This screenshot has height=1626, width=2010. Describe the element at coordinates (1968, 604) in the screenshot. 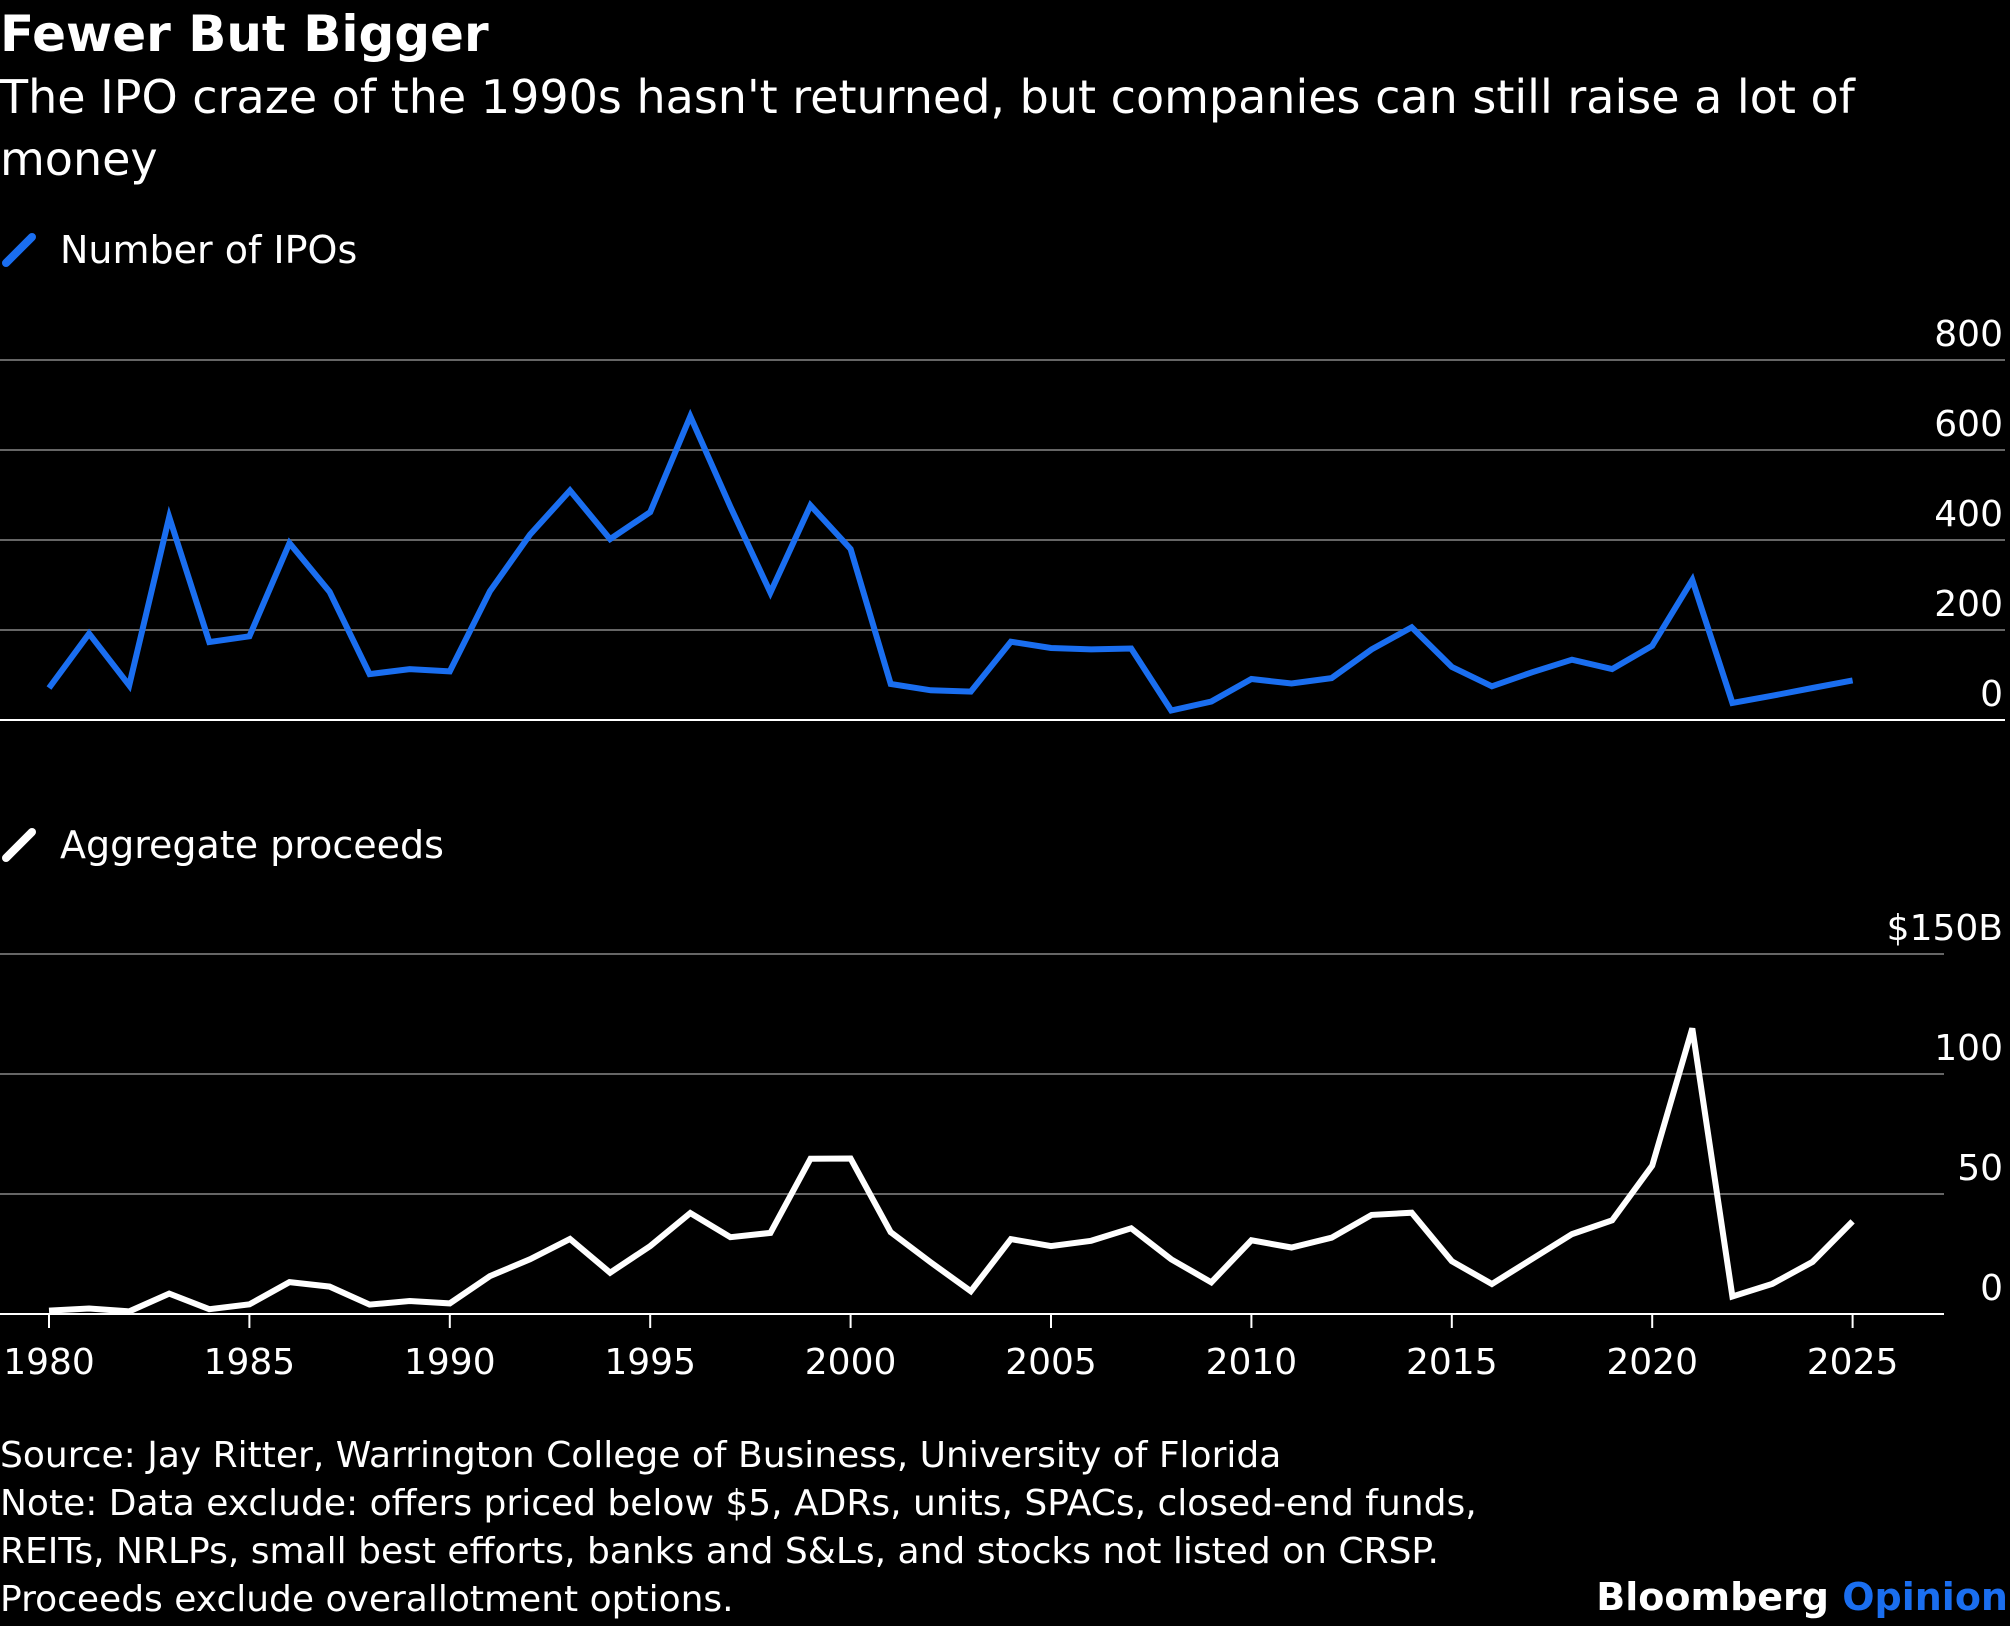

I see `y-tick-label-ipos-200: 200` at that location.